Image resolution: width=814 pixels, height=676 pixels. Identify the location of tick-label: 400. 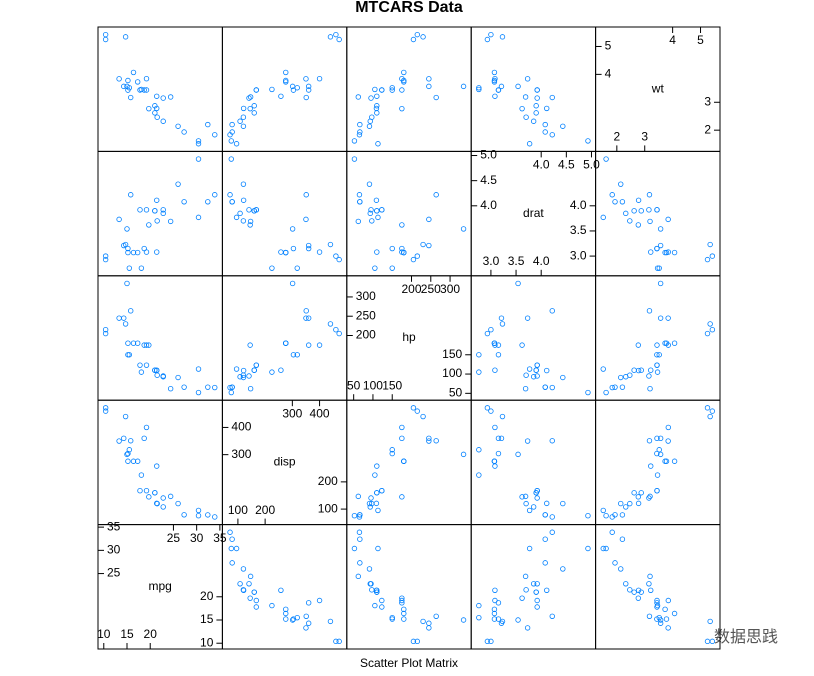
(320, 413).